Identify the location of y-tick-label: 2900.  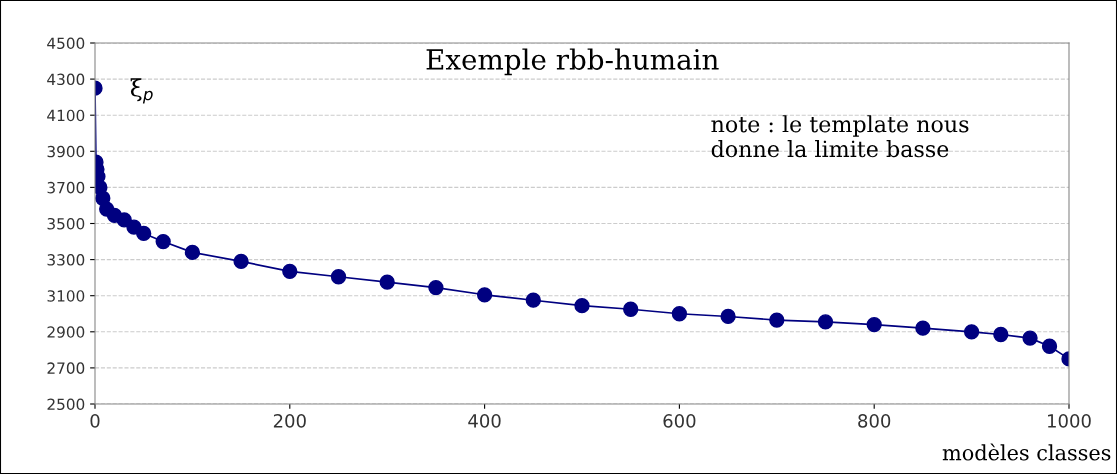
(66, 332).